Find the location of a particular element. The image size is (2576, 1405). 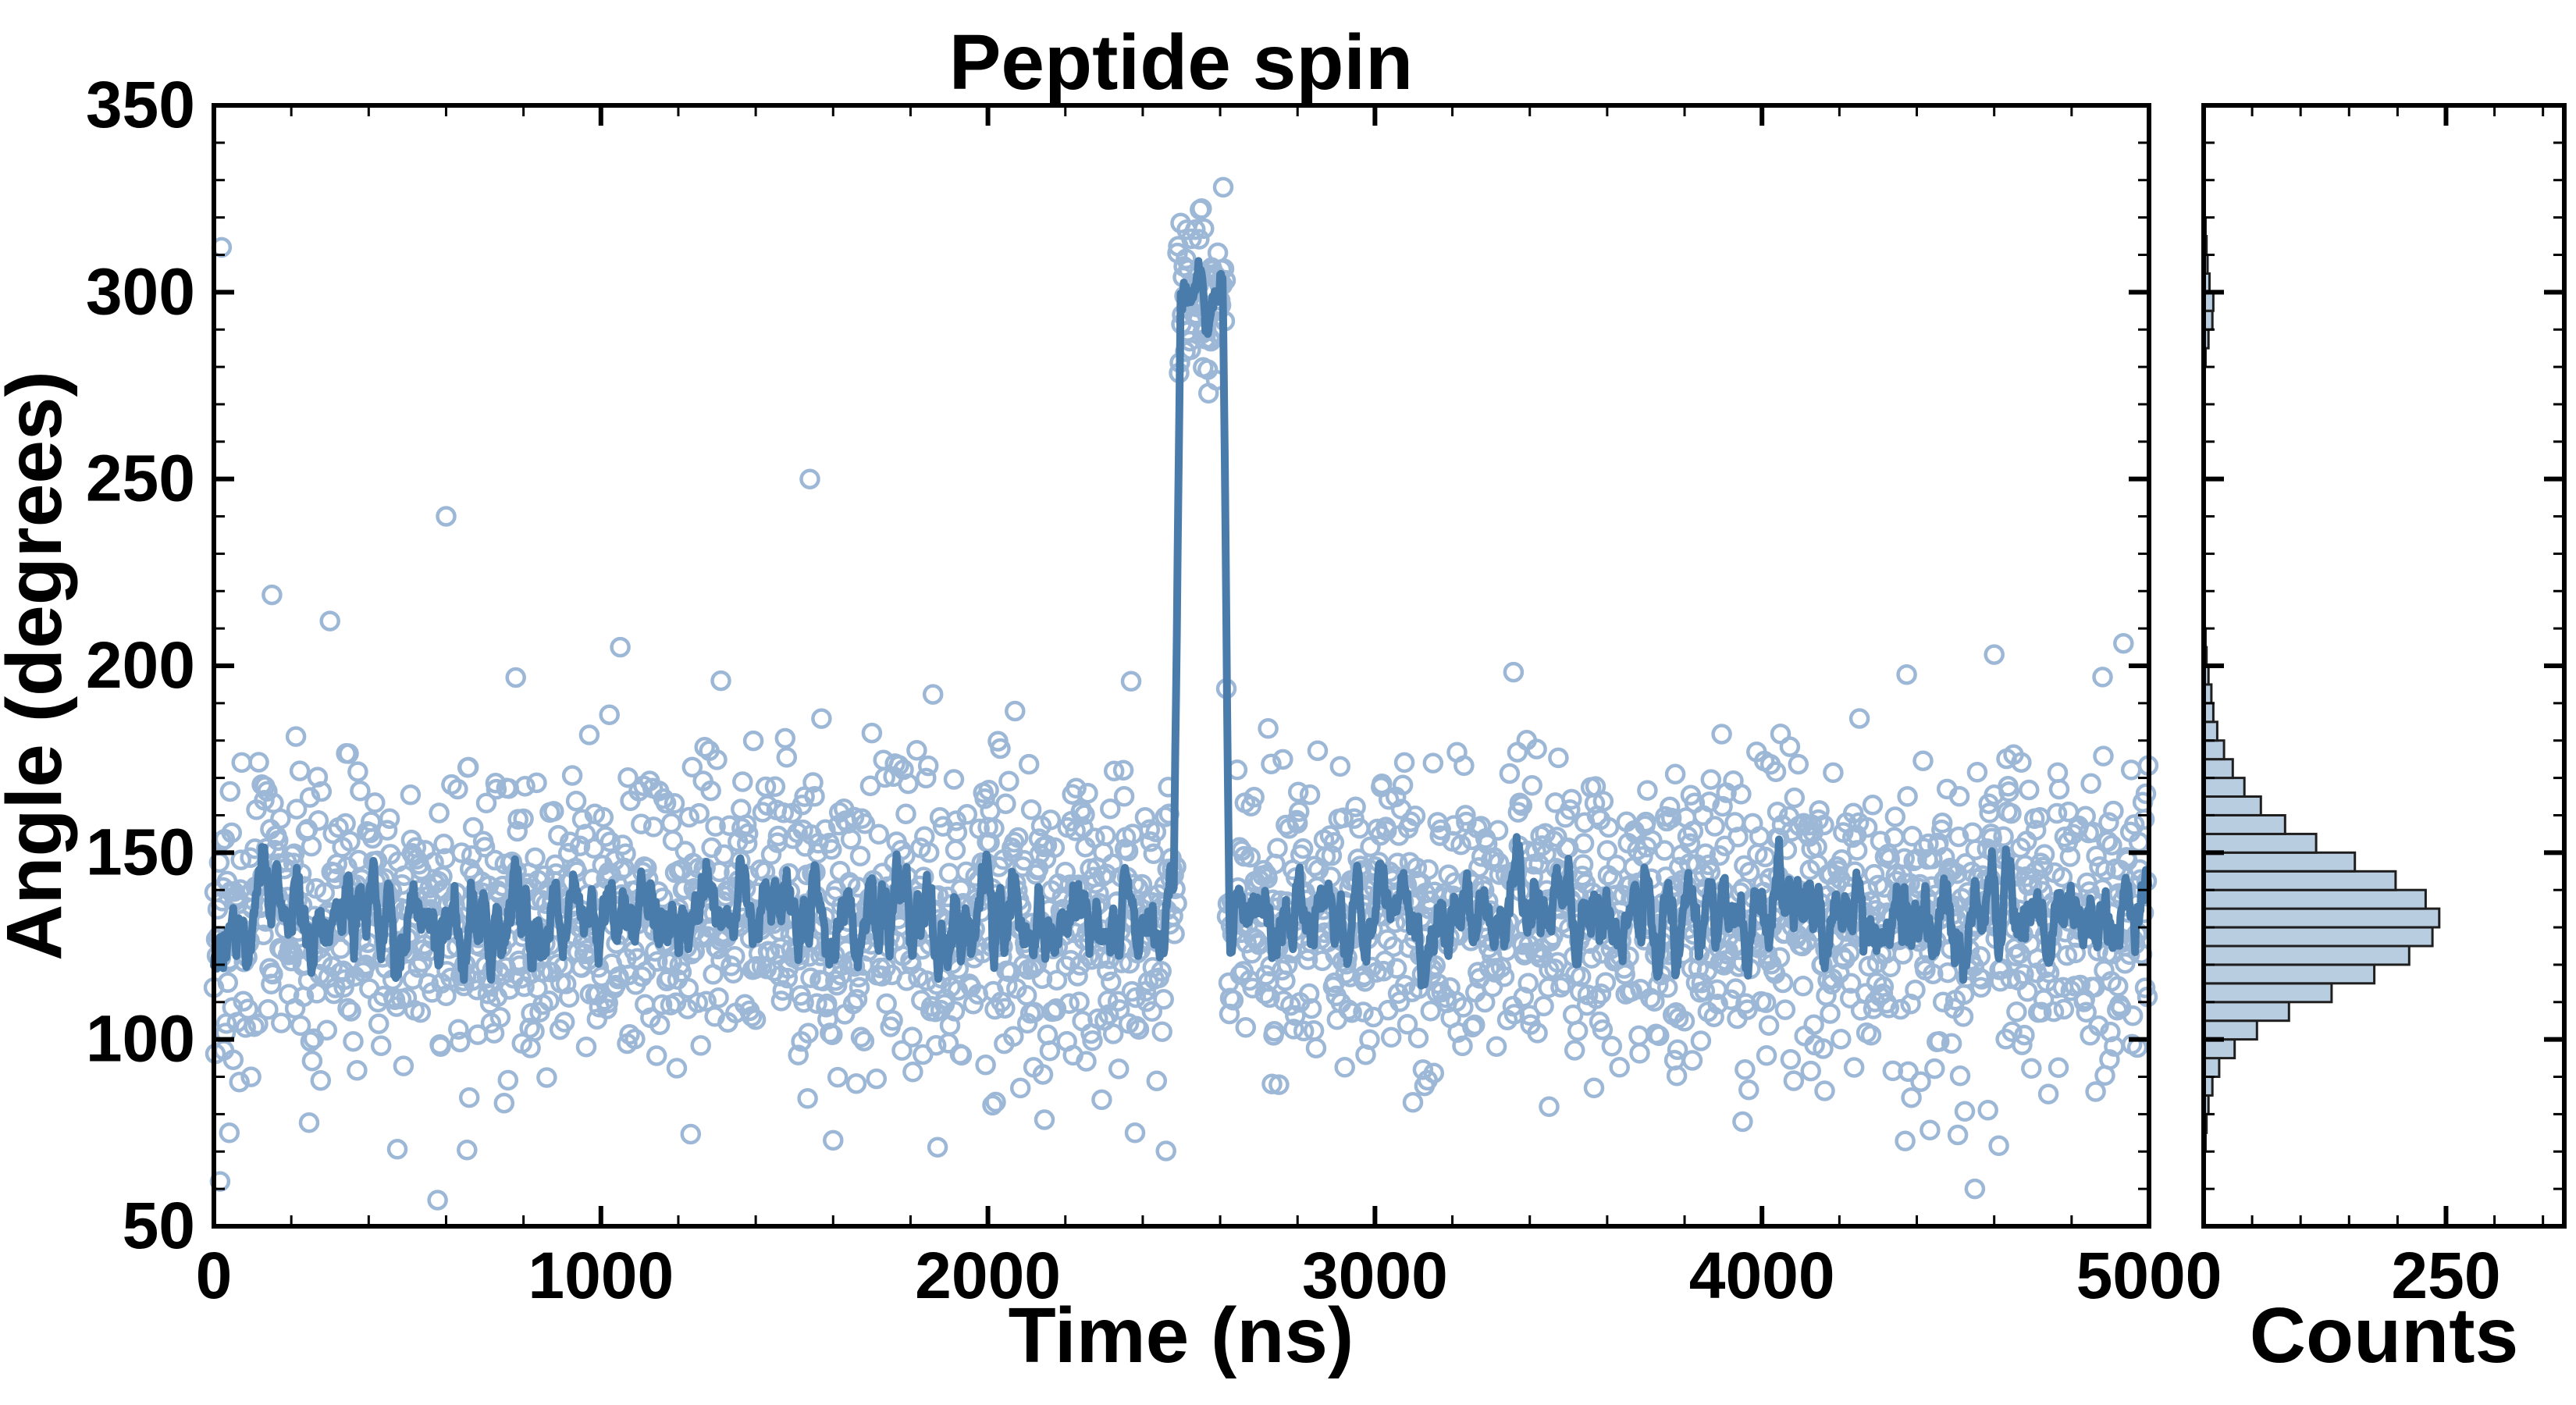

y-tick-label: 200 is located at coordinates (140, 665).